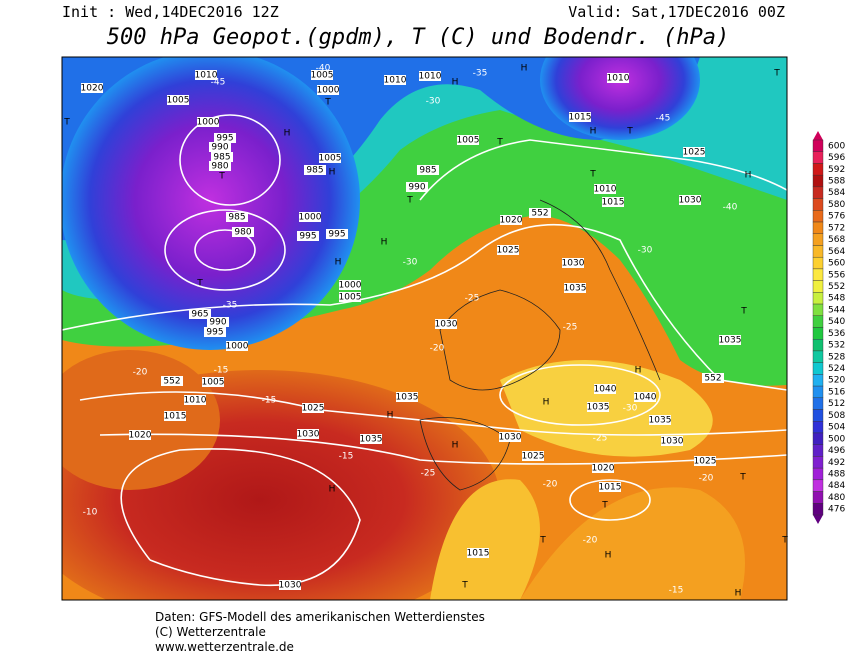 Image resolution: width=850 pixels, height=657 pixels. I want to click on scale-label: 536, so click(836, 334).